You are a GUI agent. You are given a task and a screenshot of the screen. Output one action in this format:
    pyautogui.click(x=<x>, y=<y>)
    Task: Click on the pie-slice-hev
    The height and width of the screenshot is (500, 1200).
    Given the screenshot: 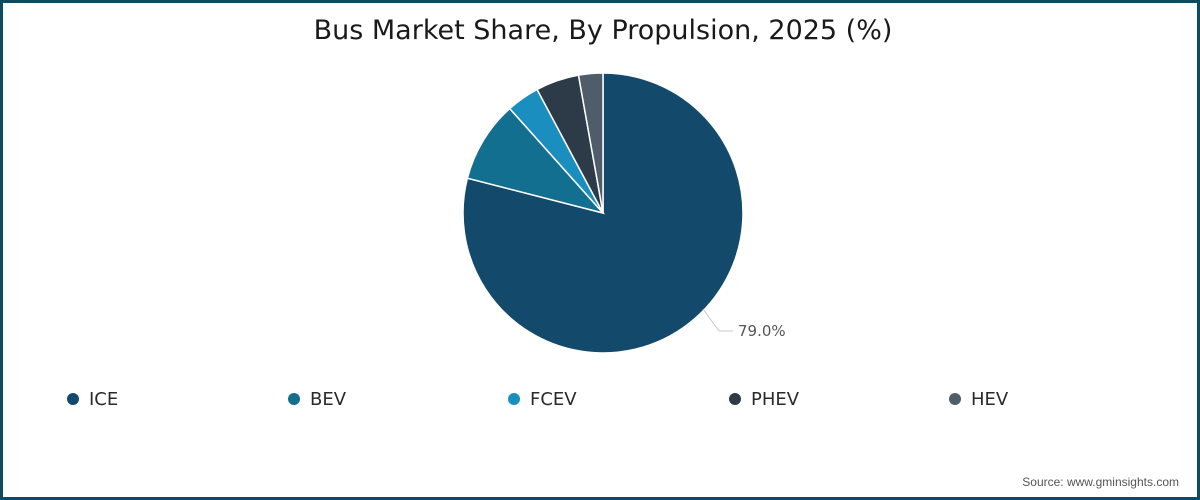 What is the action you would take?
    pyautogui.click(x=590, y=143)
    